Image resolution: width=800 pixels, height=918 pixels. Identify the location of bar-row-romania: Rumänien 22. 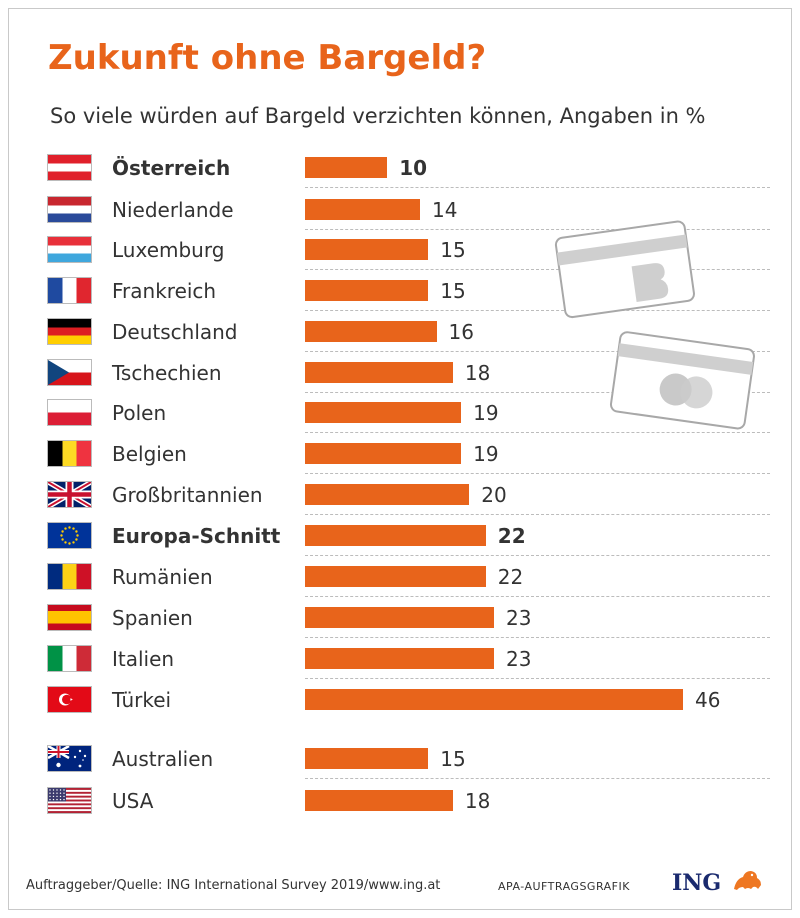
(400, 577).